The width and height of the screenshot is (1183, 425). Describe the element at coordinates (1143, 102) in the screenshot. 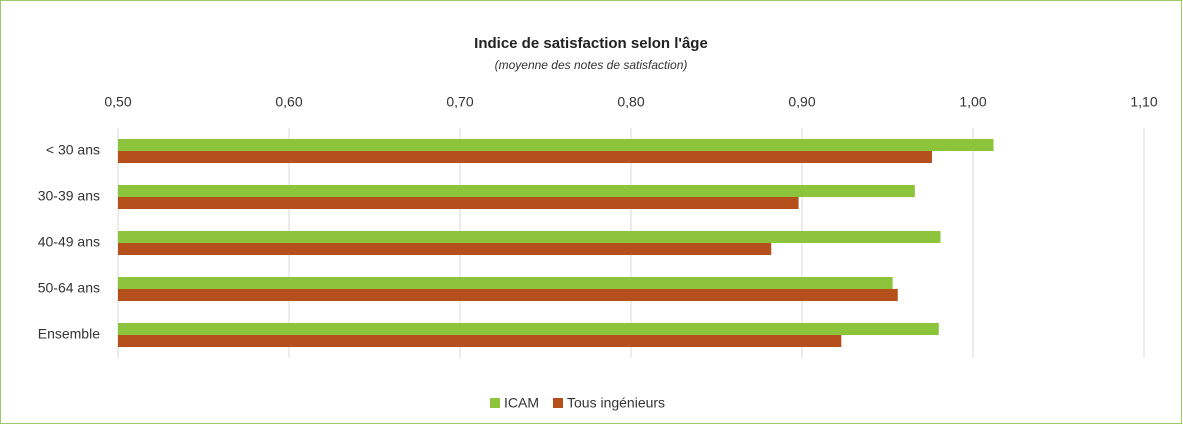

I see `x-tick-label: 1,10` at that location.